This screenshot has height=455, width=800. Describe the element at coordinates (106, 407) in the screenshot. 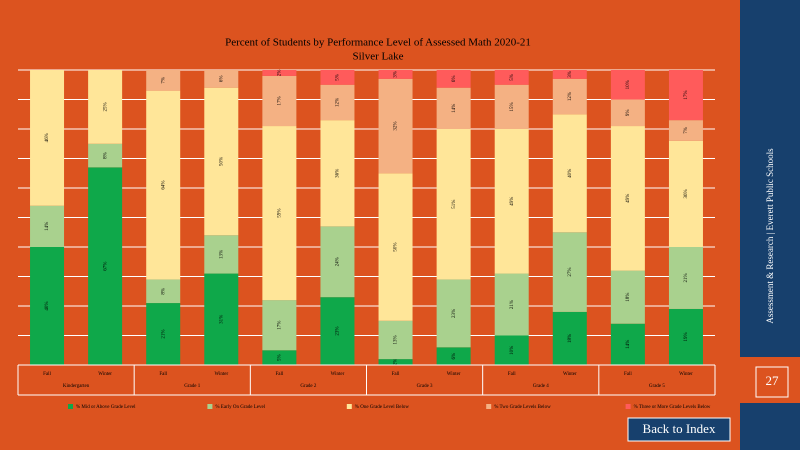

I see `legend-label: % Mid or Above Grade Level` at that location.